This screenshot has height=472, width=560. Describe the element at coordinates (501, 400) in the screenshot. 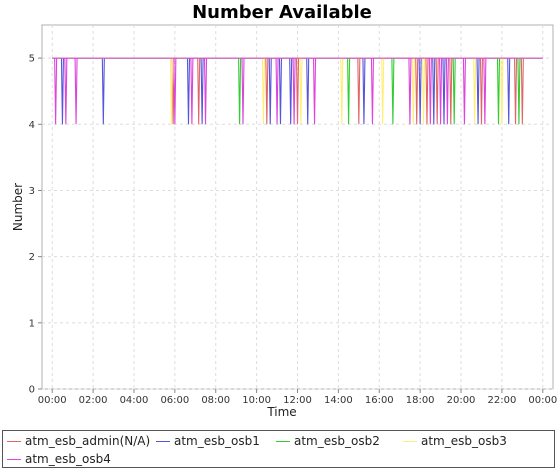

I see `x-tick-label: 22:00` at that location.